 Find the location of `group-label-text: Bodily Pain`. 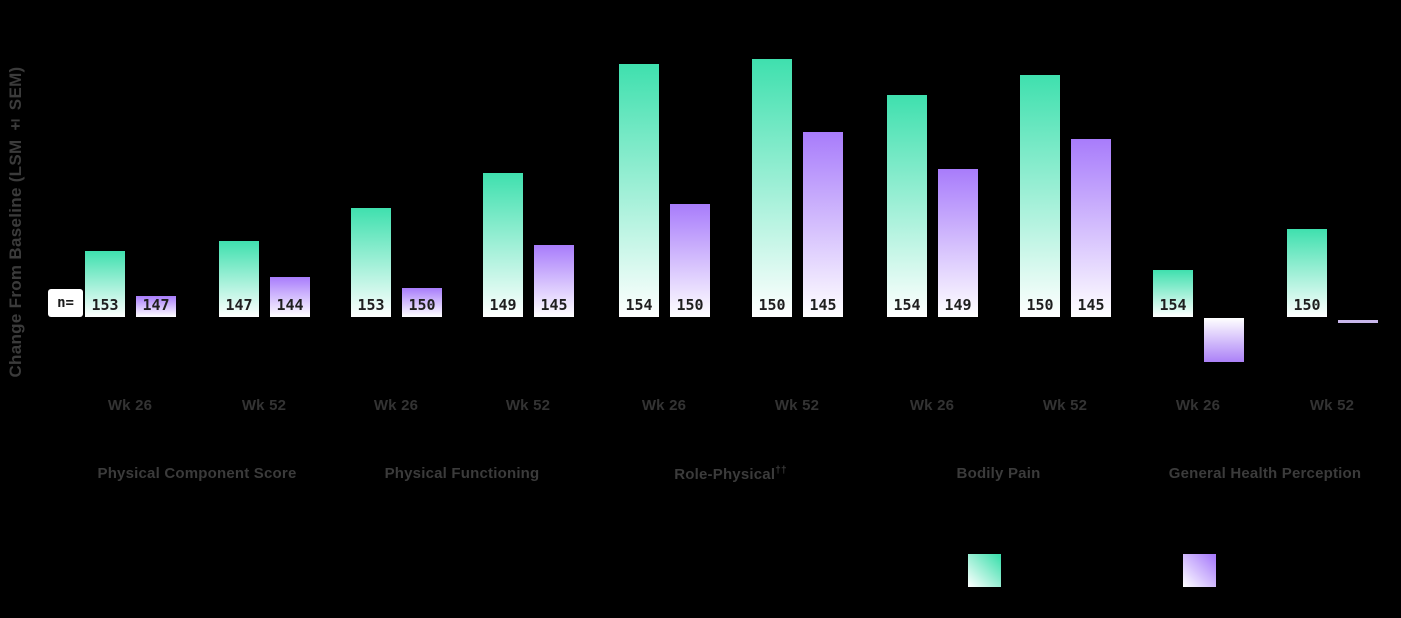

group-label-text: Bodily Pain is located at coordinates (998, 473).